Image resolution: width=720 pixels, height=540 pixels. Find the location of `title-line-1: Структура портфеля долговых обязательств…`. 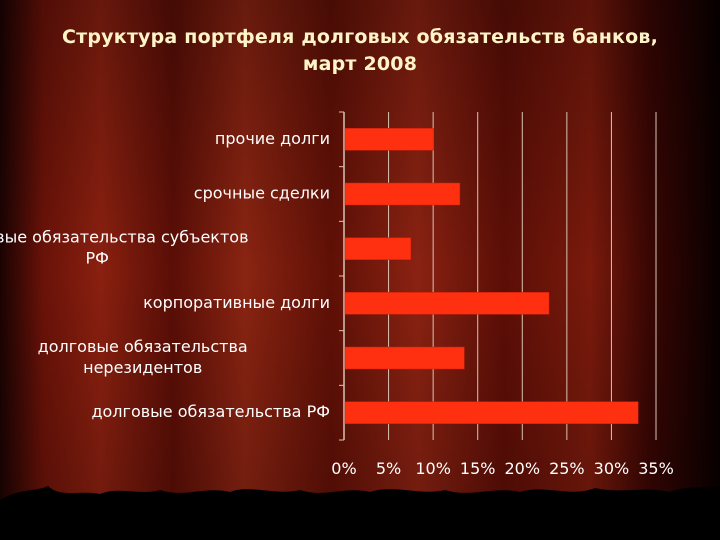

title-line-1: Структура портфеля долговых обязательств… is located at coordinates (360, 37).